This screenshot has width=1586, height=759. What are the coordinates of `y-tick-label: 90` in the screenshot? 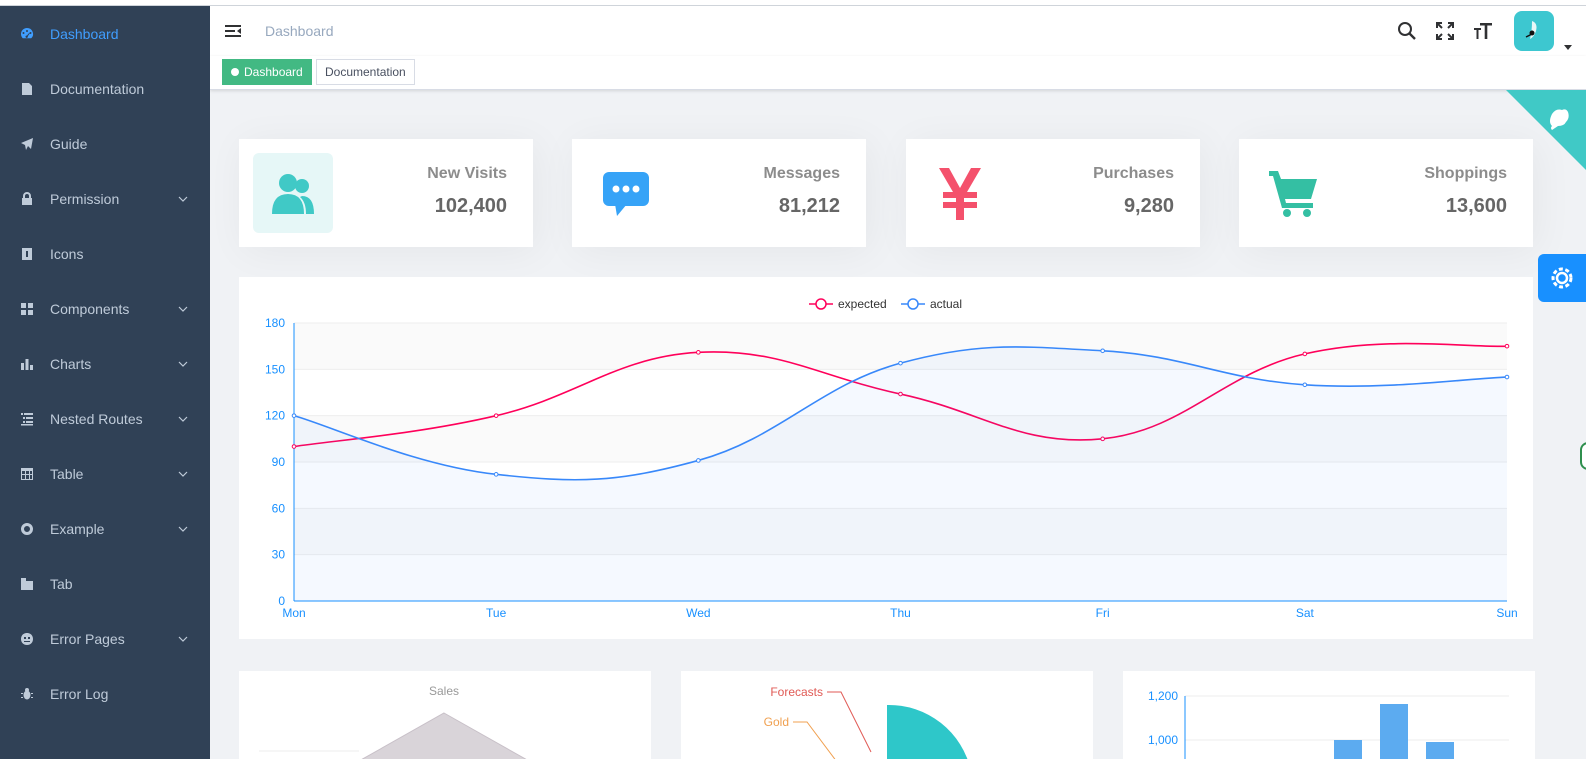 It's located at (279, 462).